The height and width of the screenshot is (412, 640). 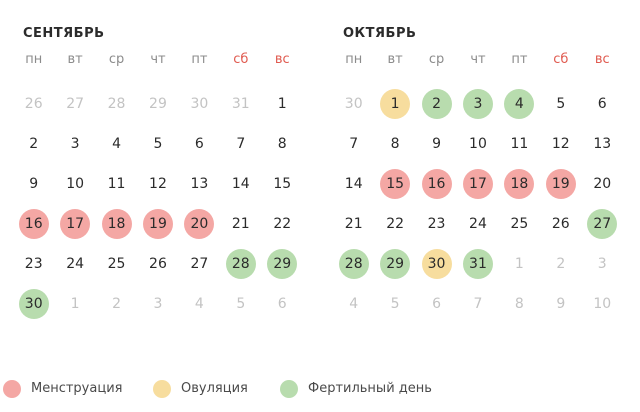 I want to click on day-cell-ovulation: 1, so click(x=394, y=104).